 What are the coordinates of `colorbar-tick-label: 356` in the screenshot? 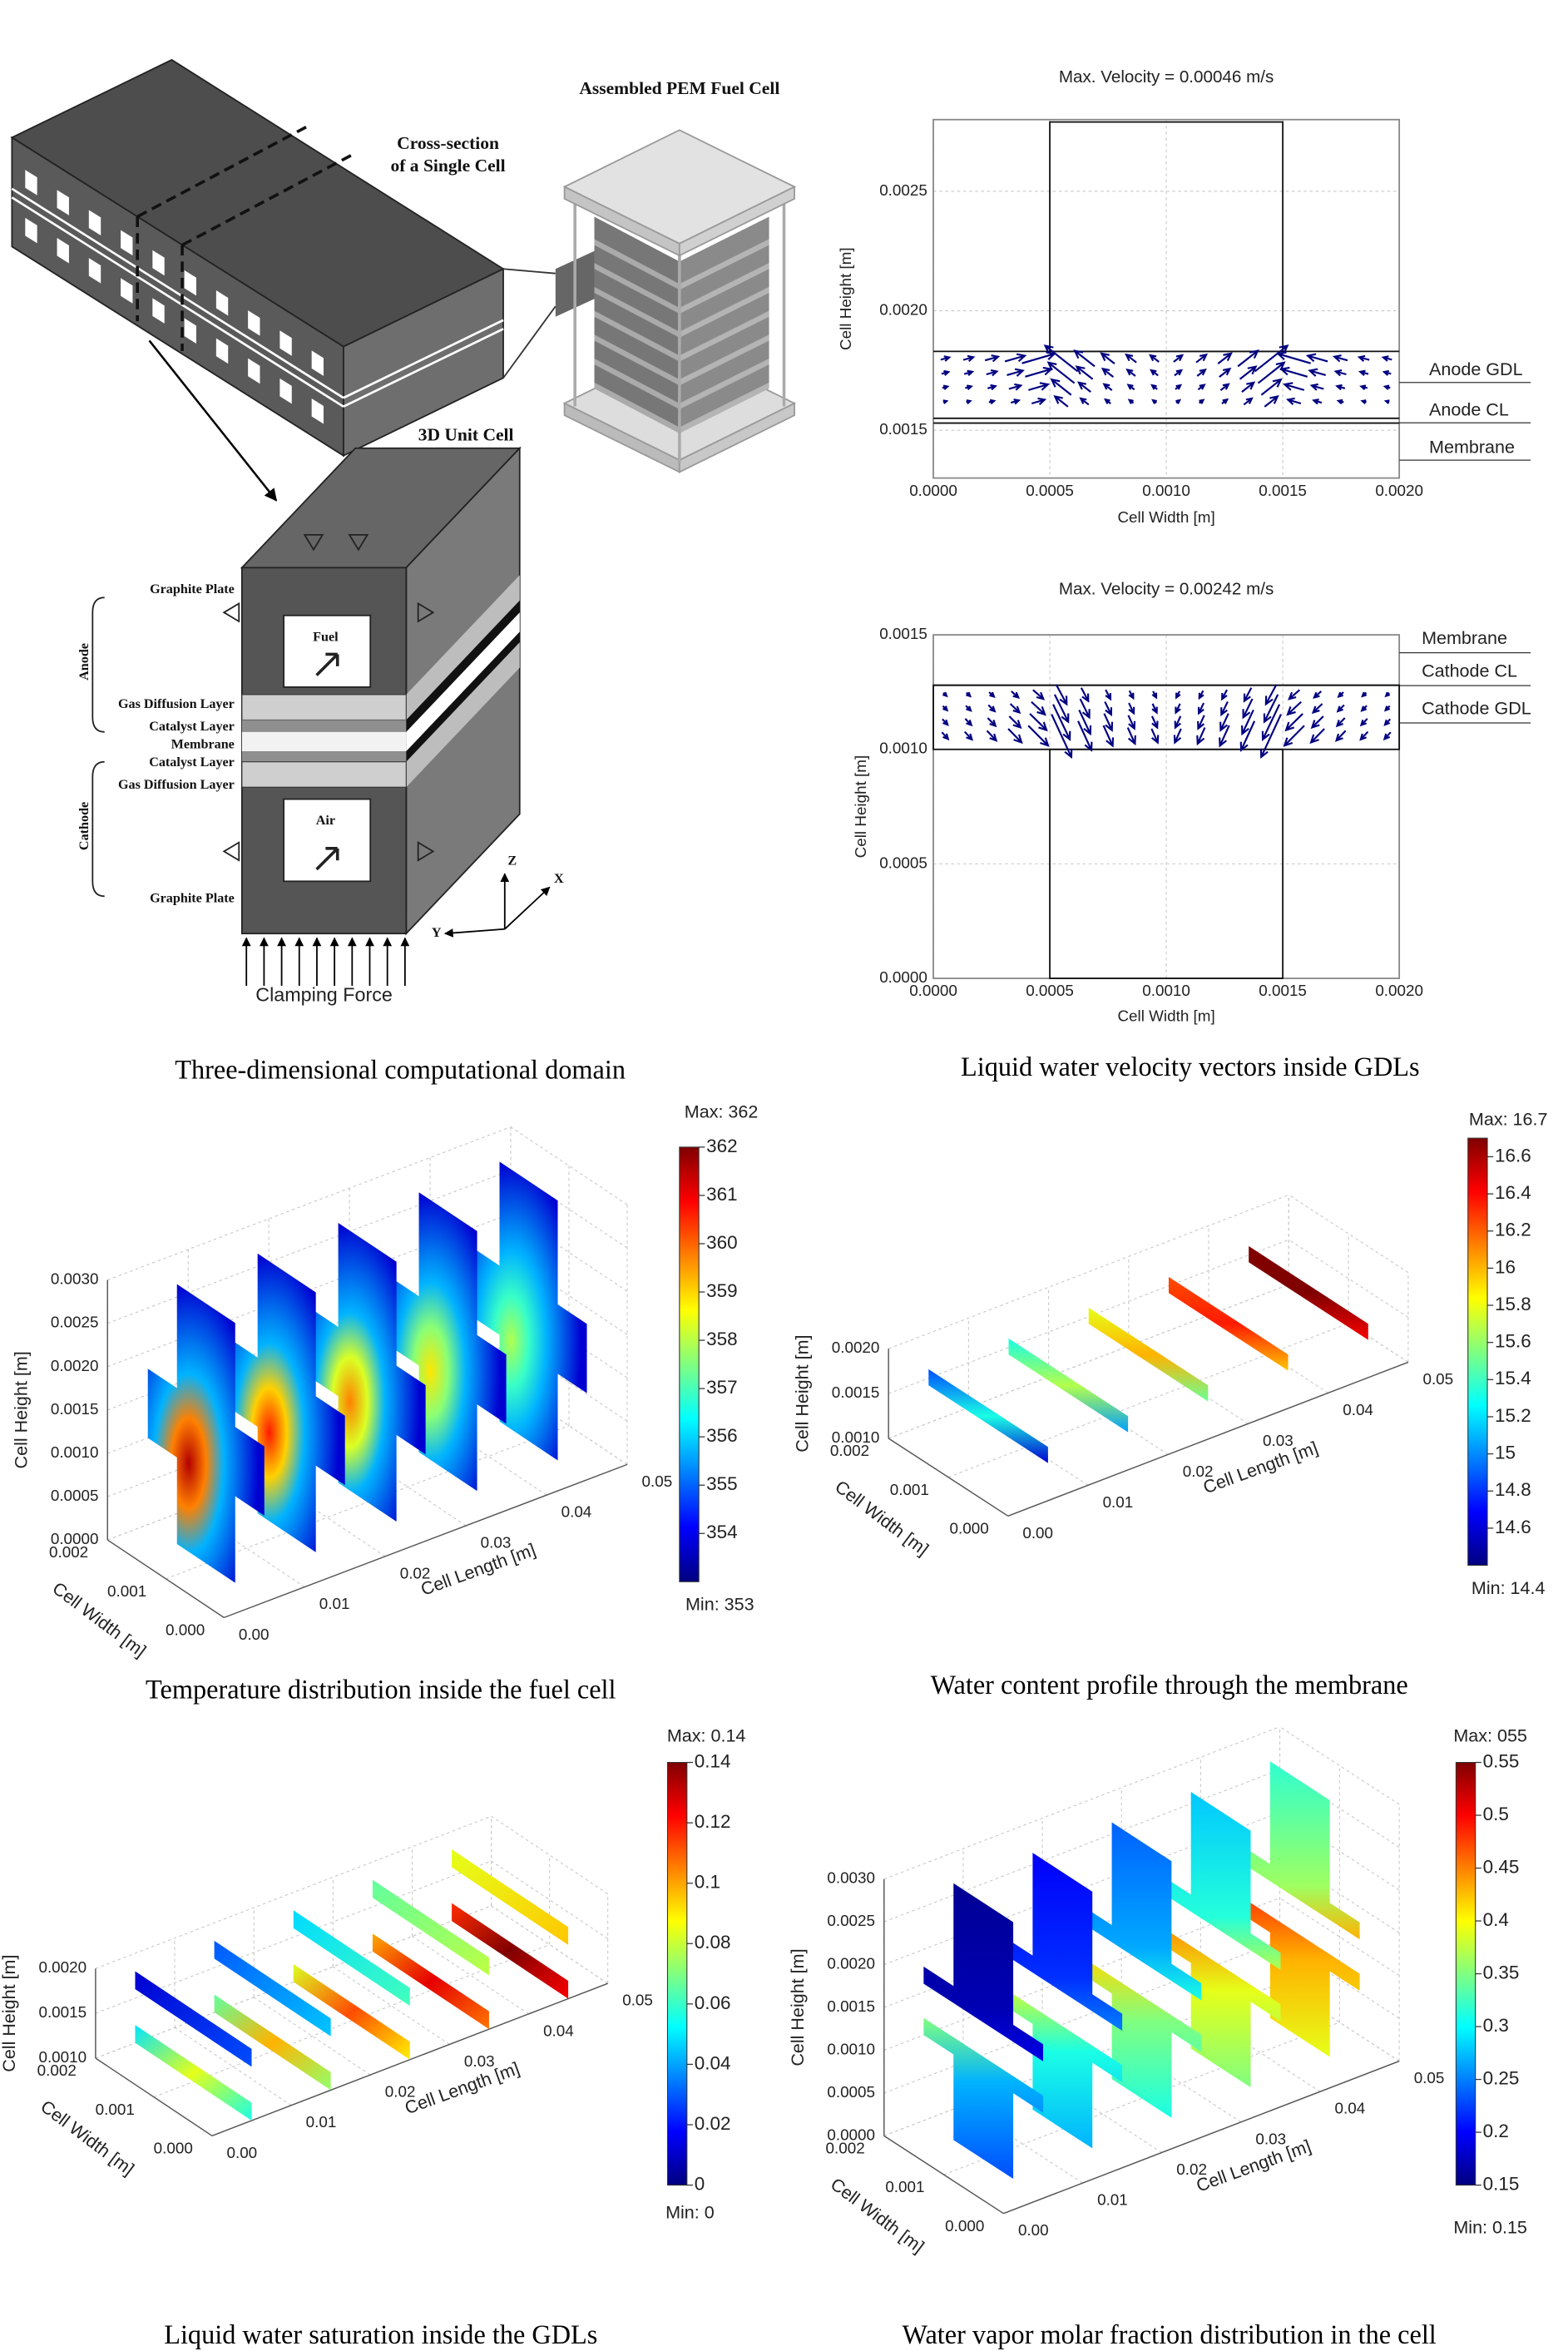 It's located at (721, 1435).